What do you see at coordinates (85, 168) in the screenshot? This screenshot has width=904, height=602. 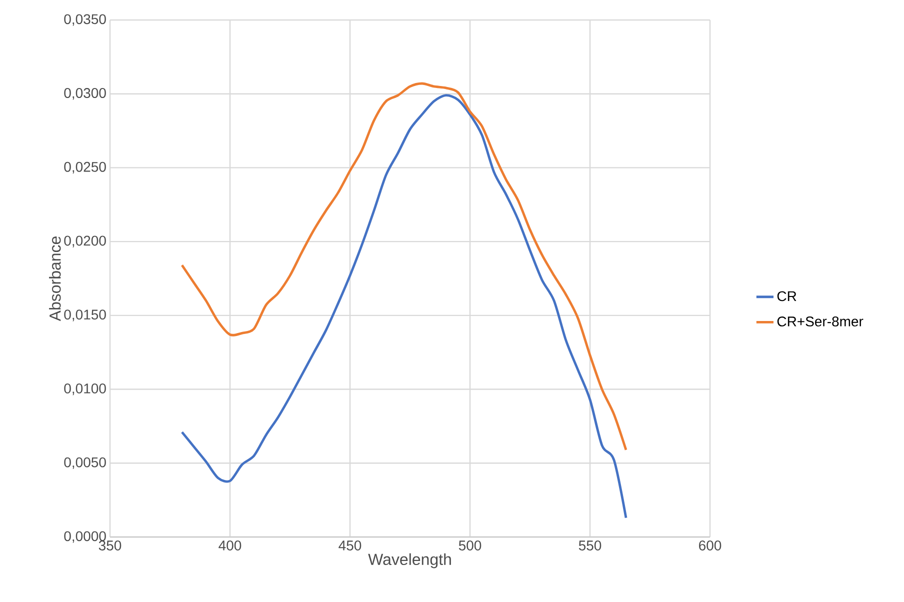 I see `y-tick-label: 0,0250` at bounding box center [85, 168].